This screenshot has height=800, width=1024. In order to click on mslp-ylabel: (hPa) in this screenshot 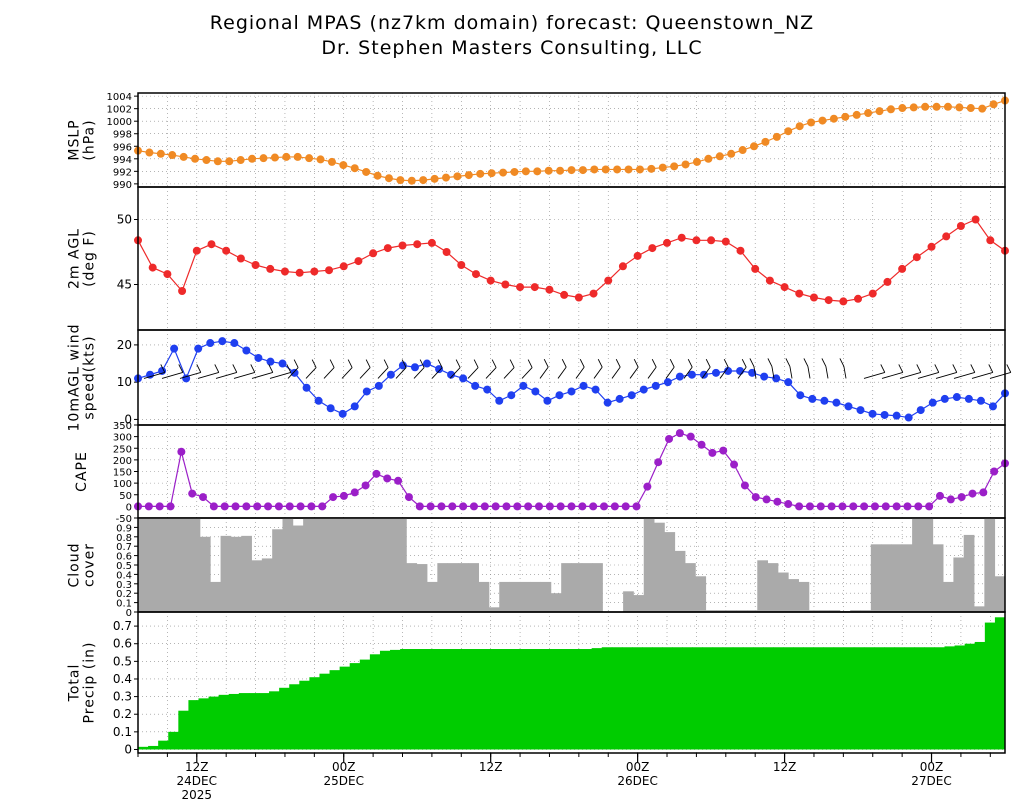, I will do `click(90, 139)`.